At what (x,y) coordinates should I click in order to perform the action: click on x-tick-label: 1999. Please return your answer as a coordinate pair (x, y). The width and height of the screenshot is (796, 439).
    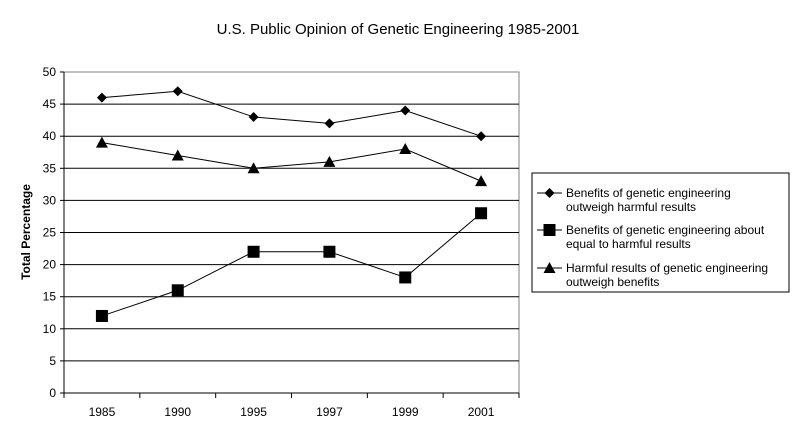
    Looking at the image, I should click on (405, 412).